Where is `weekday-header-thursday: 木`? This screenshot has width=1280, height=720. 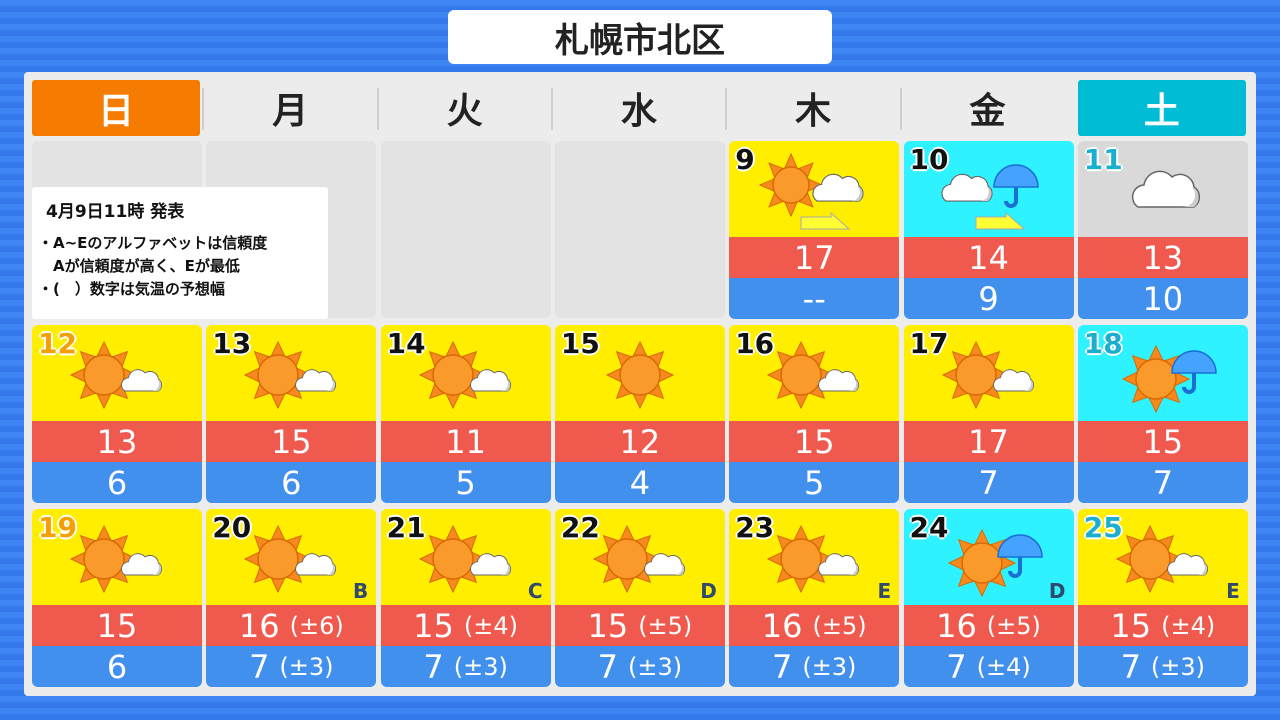
weekday-header-thursday: 木 is located at coordinates (813, 111).